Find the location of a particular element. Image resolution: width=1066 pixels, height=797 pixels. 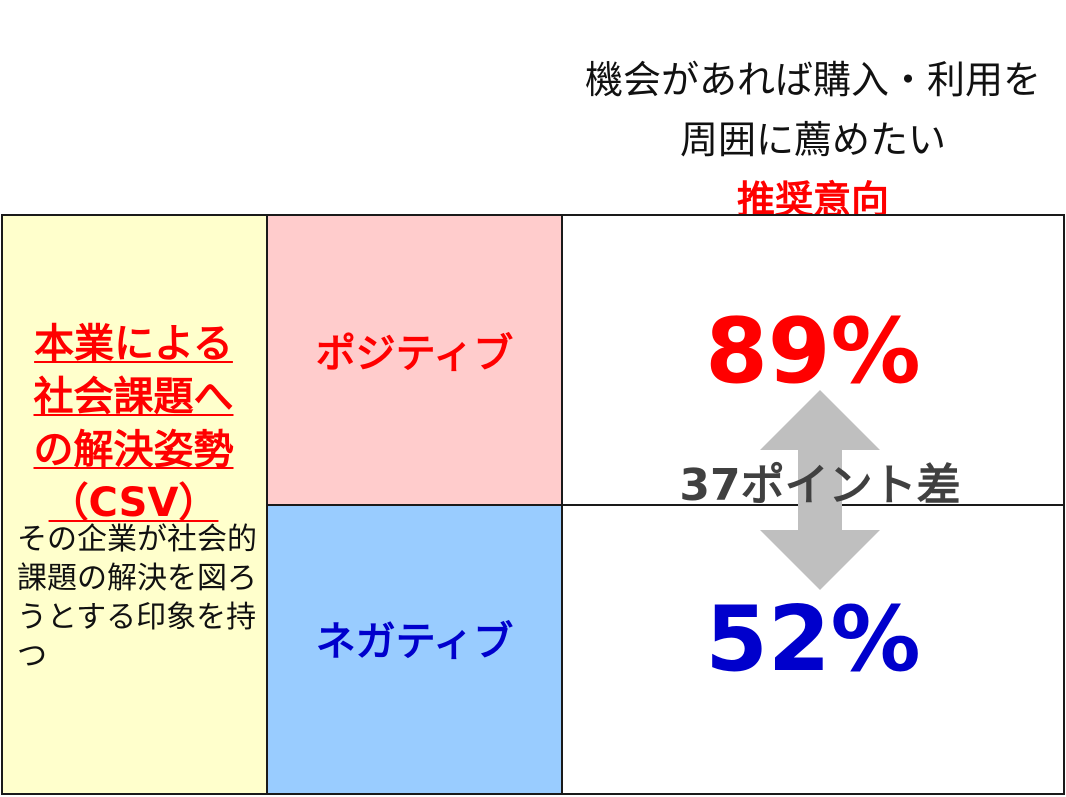

negative-label-cell is located at coordinates (414, 649).